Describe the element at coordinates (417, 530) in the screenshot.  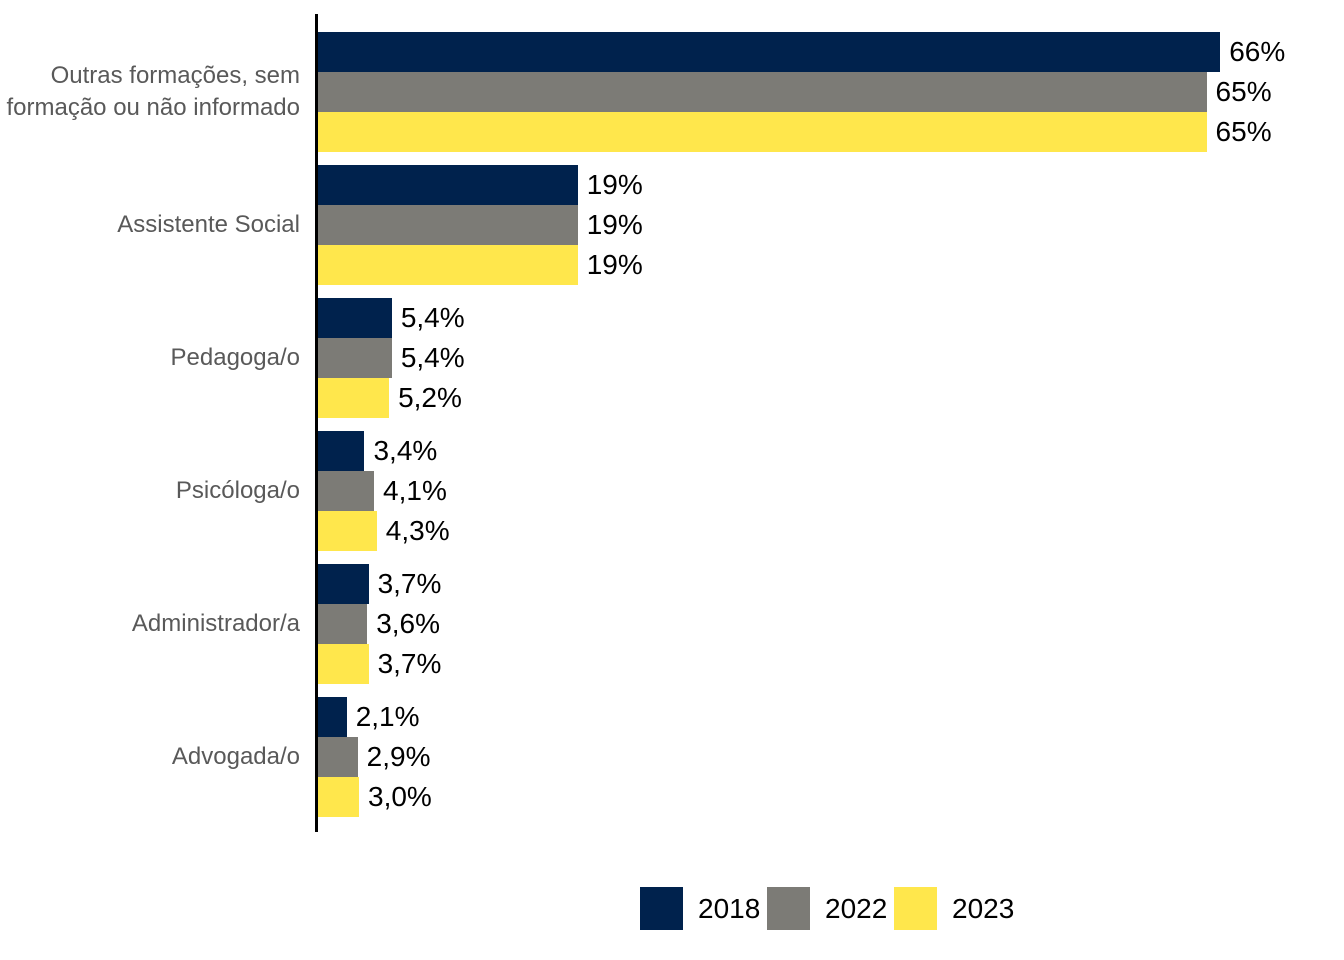
I see `value-label-2023: 4,3%` at that location.